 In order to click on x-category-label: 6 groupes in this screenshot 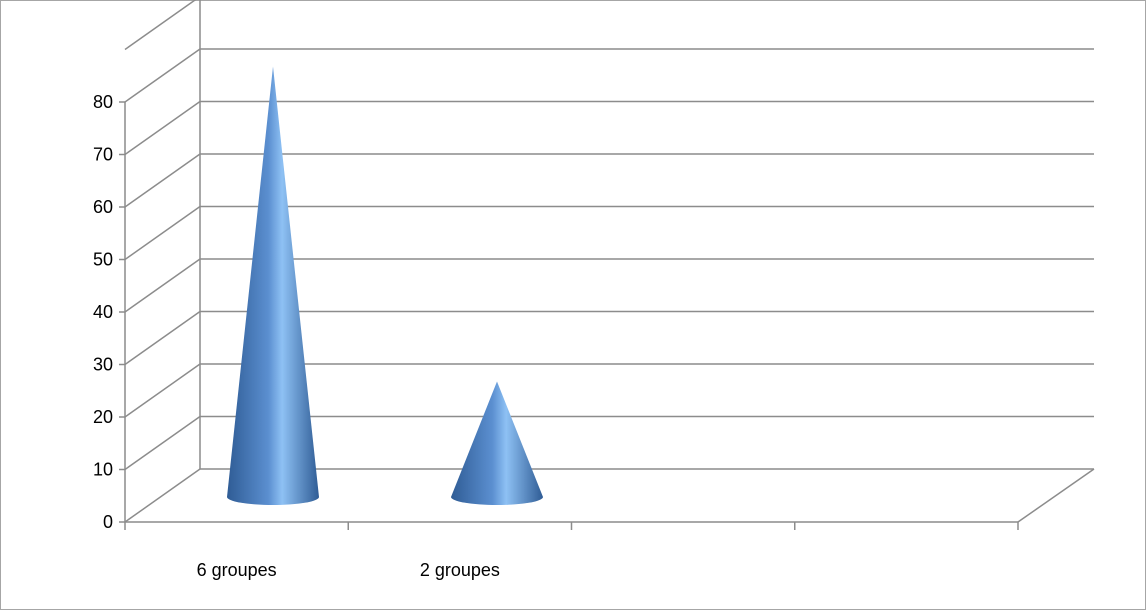, I will do `click(237, 570)`.